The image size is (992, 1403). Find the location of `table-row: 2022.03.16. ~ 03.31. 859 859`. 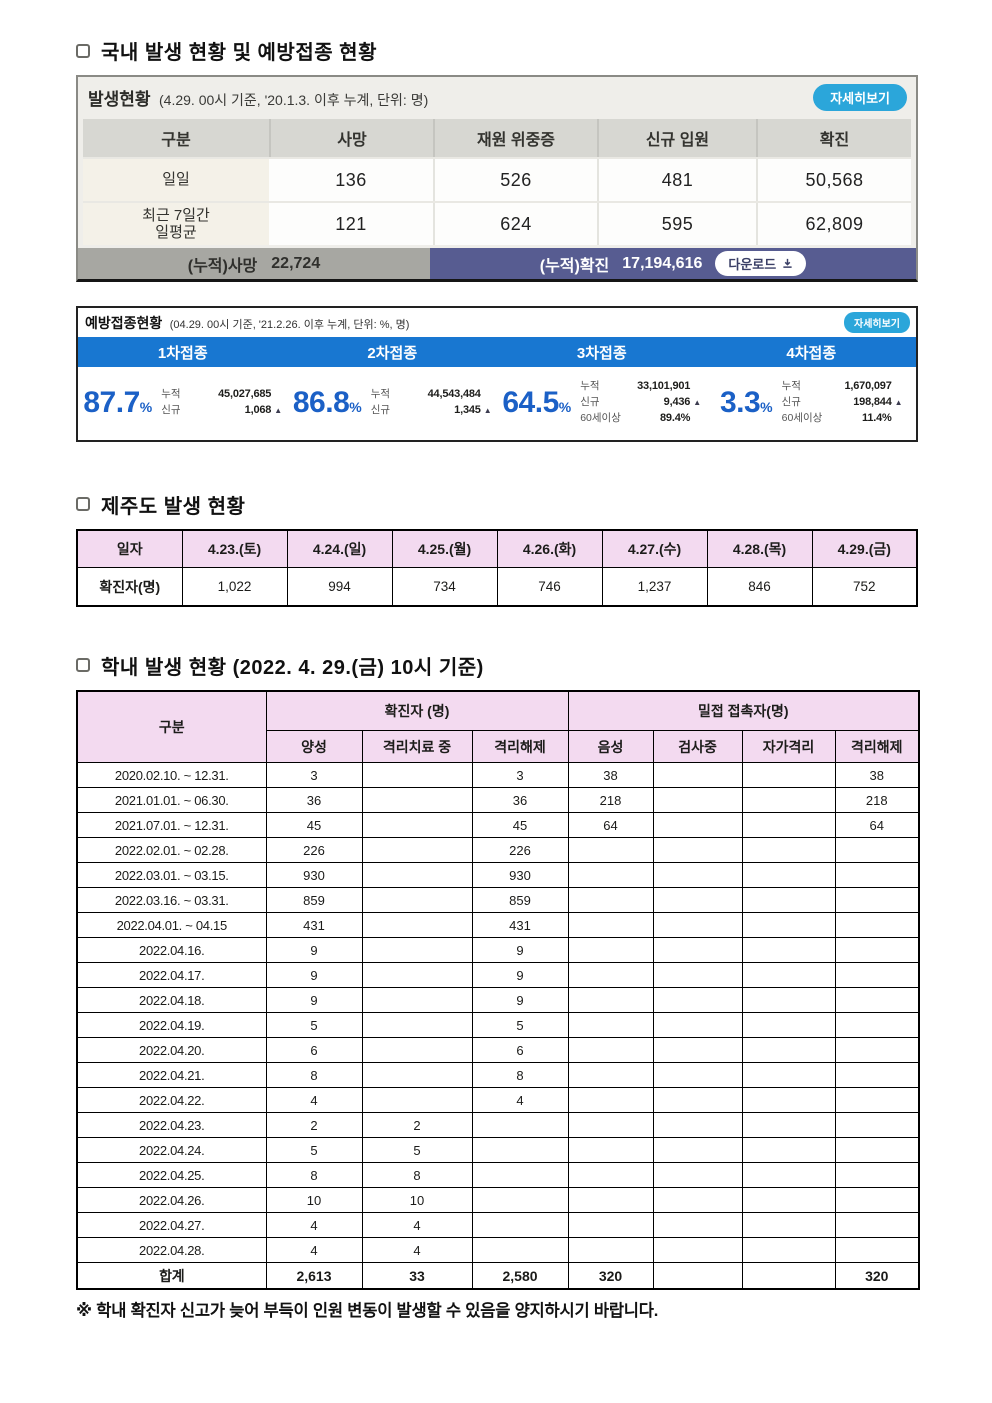

table-row: 2022.03.16. ~ 03.31. 859 859 is located at coordinates (498, 900).